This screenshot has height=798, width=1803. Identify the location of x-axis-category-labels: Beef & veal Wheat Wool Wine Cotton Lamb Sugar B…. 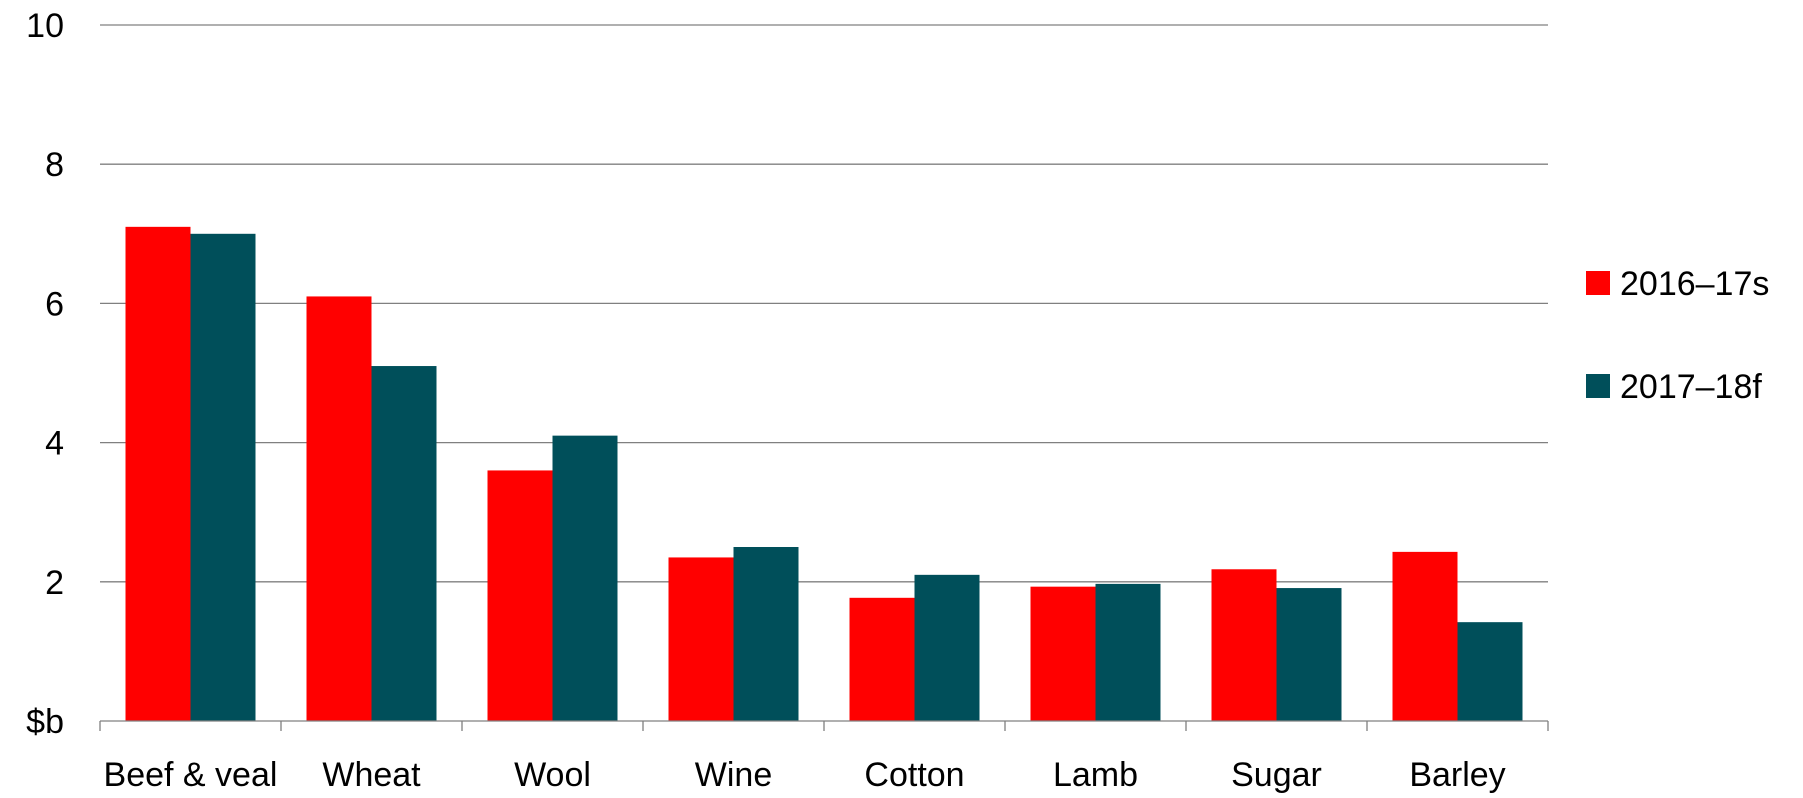
(805, 775).